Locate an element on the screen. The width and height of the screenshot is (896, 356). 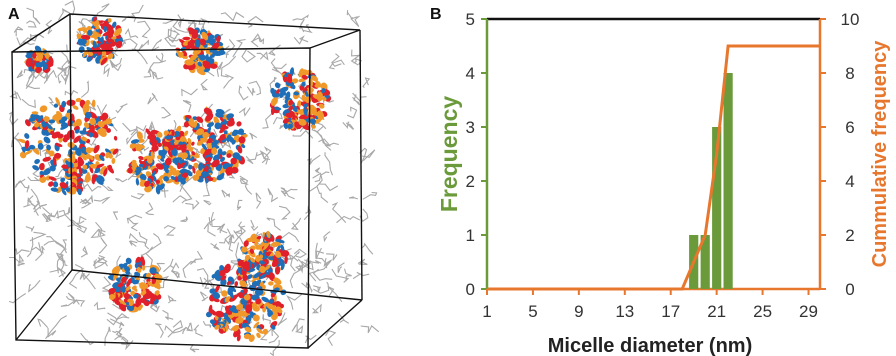
histogram-bar is located at coordinates (728, 181).